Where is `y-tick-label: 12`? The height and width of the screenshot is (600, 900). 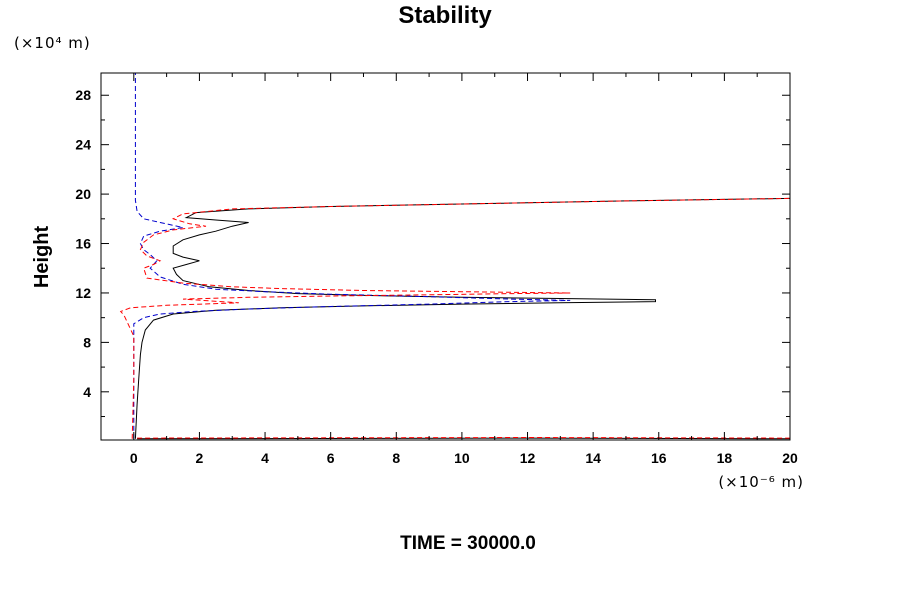
y-tick-label: 12 is located at coordinates (83, 293).